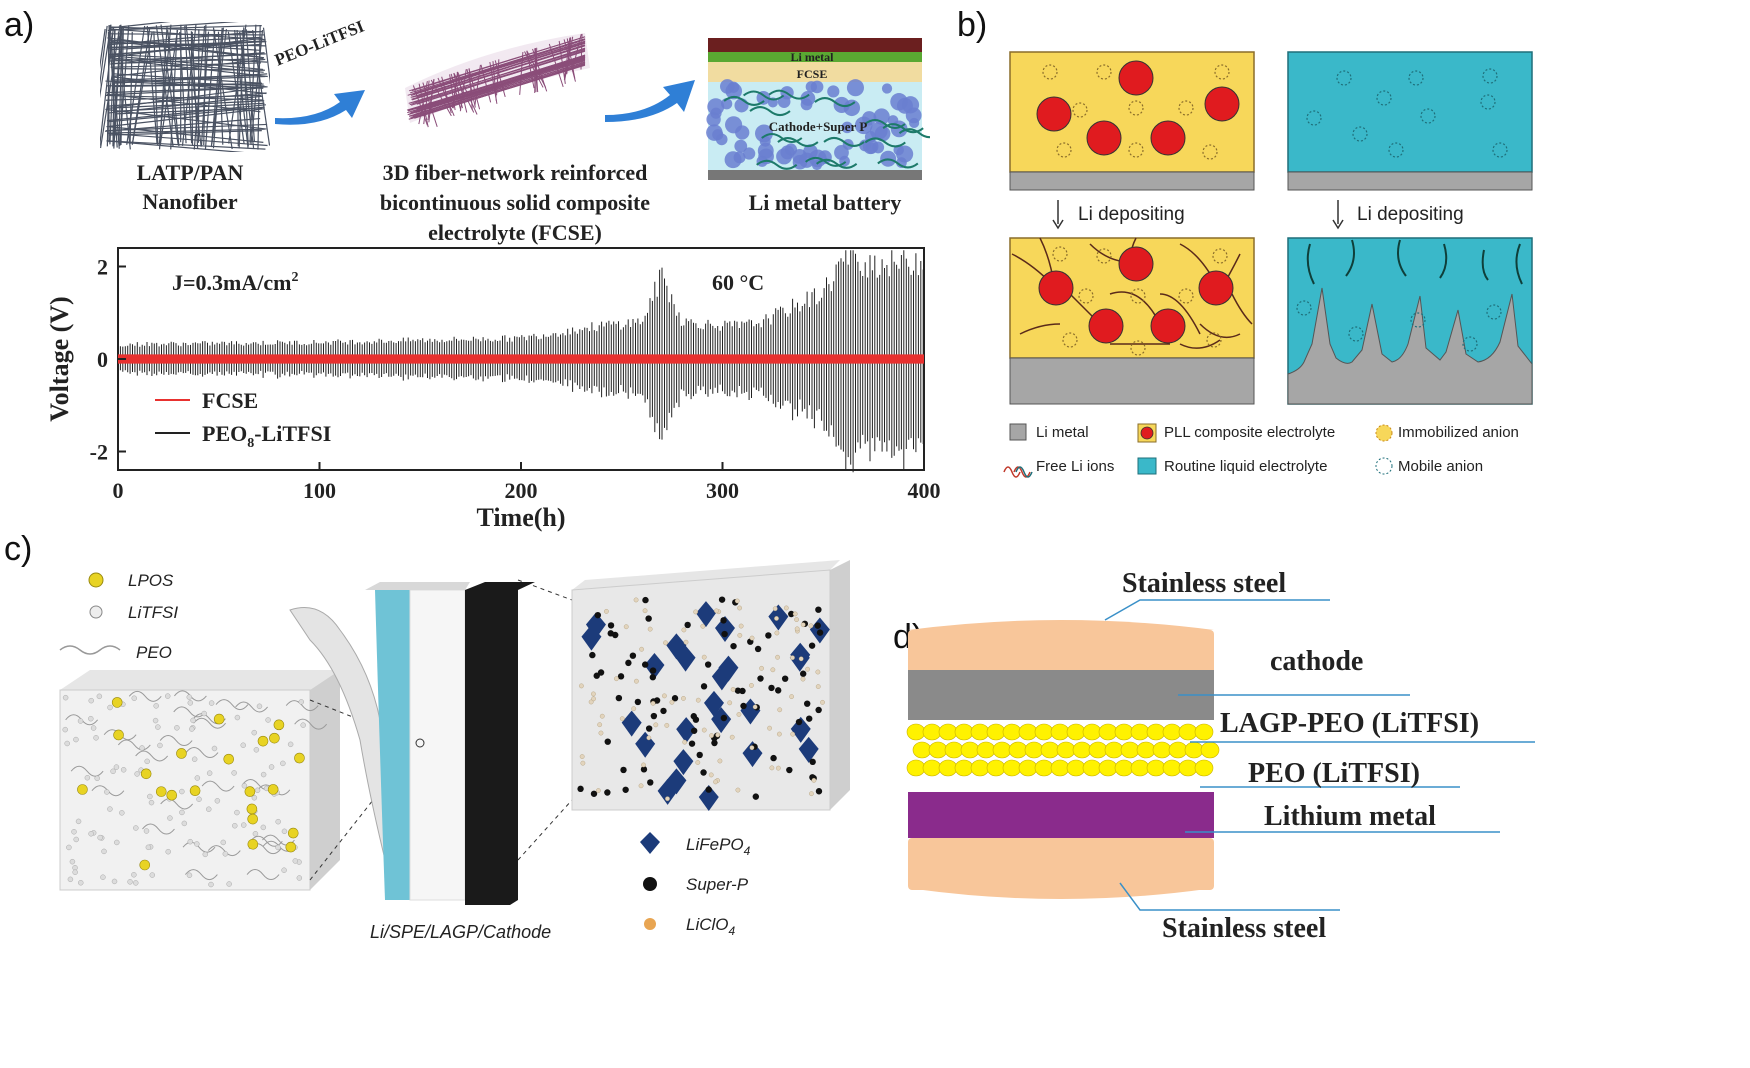 The image size is (1750, 1068). Describe the element at coordinates (521, 490) in the screenshot. I see `x-tick-label: 200` at that location.